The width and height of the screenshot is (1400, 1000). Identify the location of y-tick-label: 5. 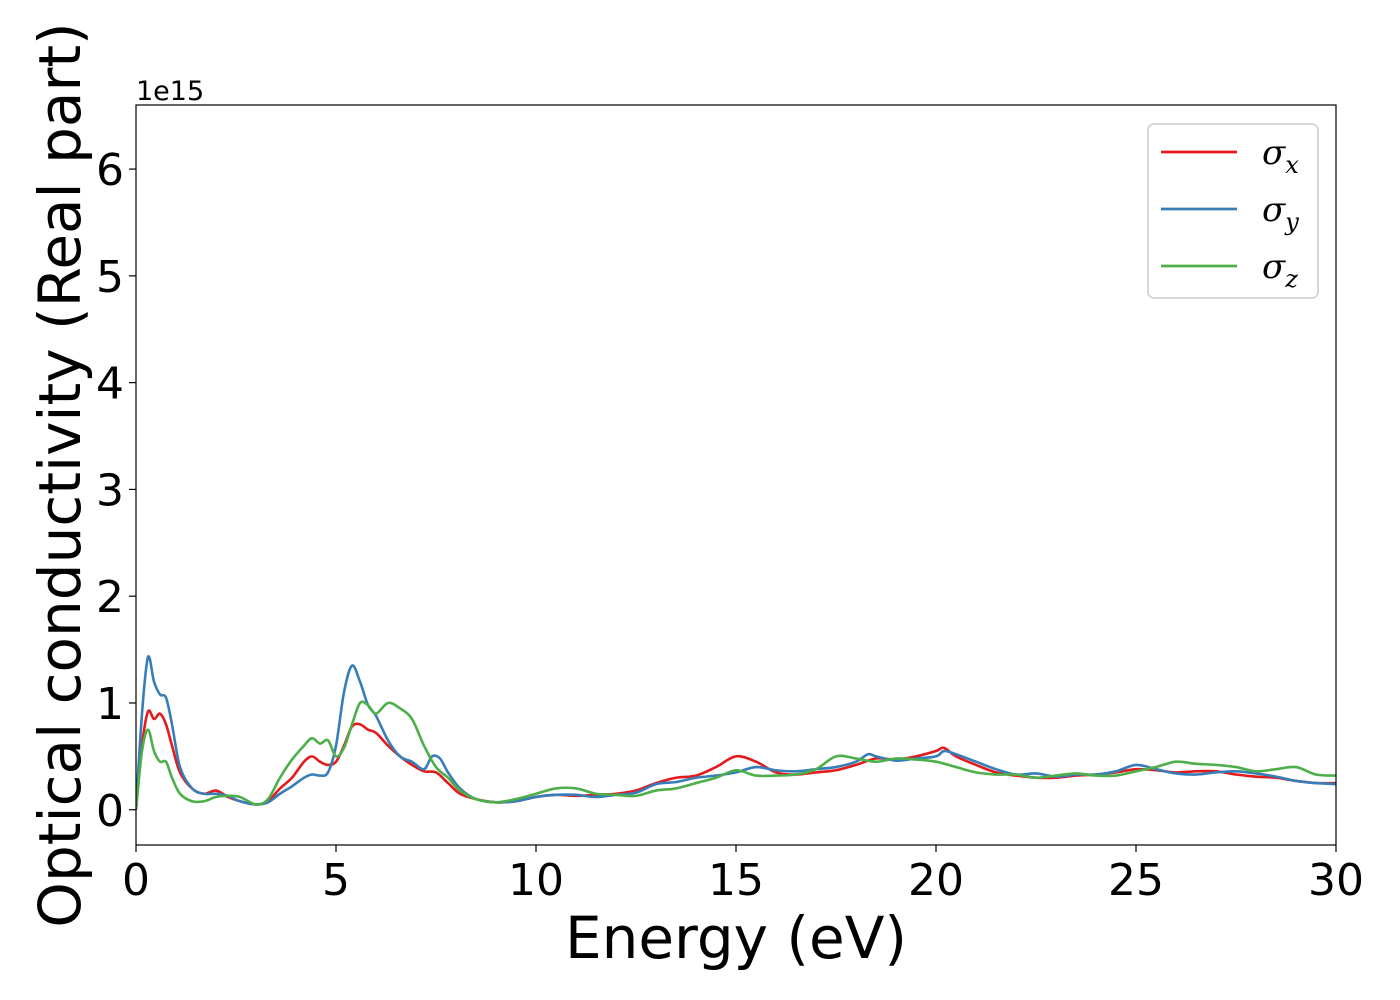
(110, 277).